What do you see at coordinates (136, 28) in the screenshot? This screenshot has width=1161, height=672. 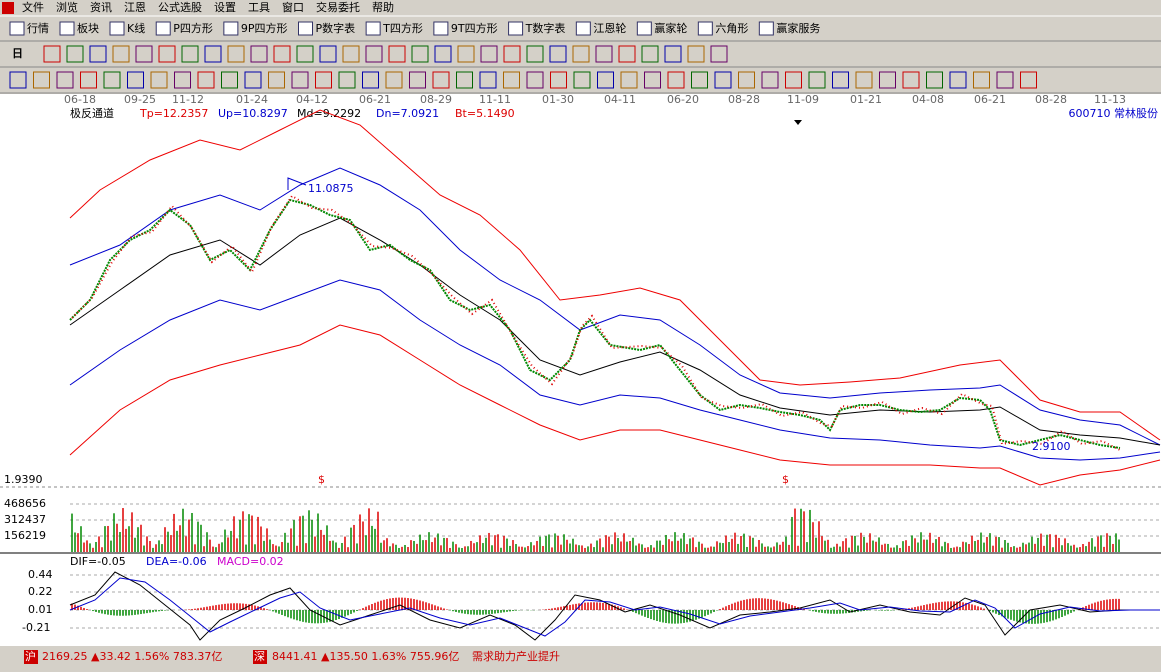 I see `toolbar-button: K线` at bounding box center [136, 28].